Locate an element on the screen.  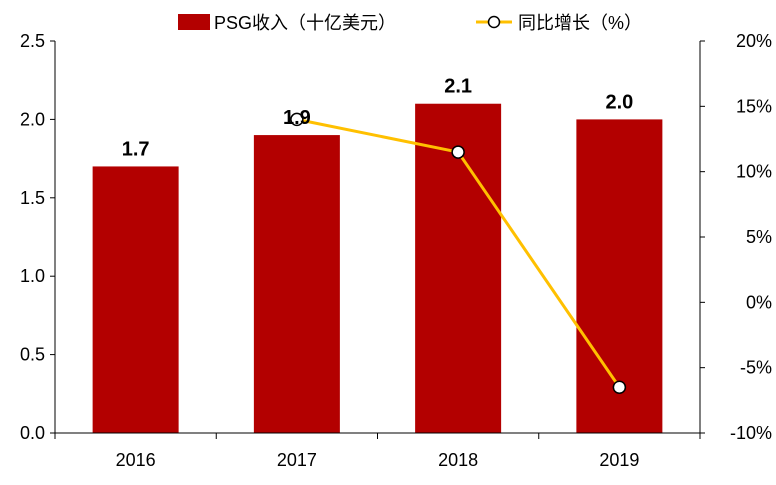
right-tick-label: 5% is located at coordinates (759, 237).